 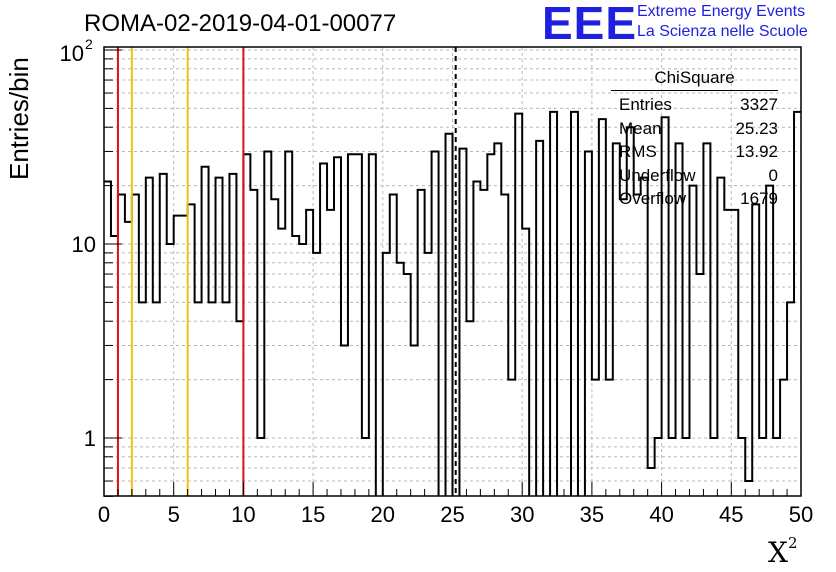 What do you see at coordinates (645, 104) in the screenshot?
I see `stats-label: Entries` at bounding box center [645, 104].